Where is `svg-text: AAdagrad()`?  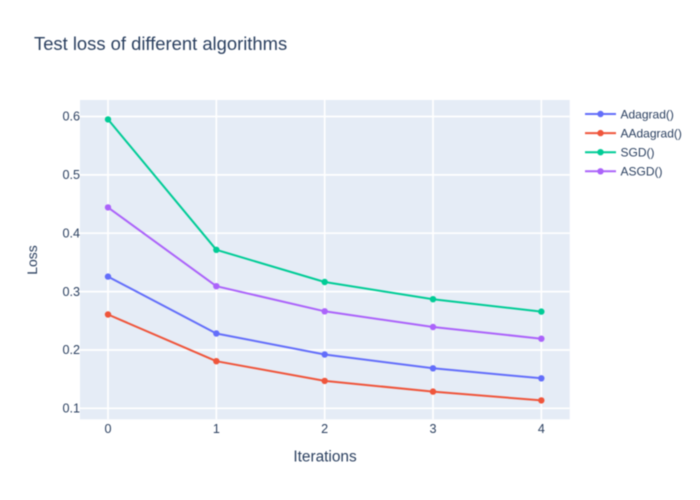 svg-text: AAdagrad() is located at coordinates (651, 133).